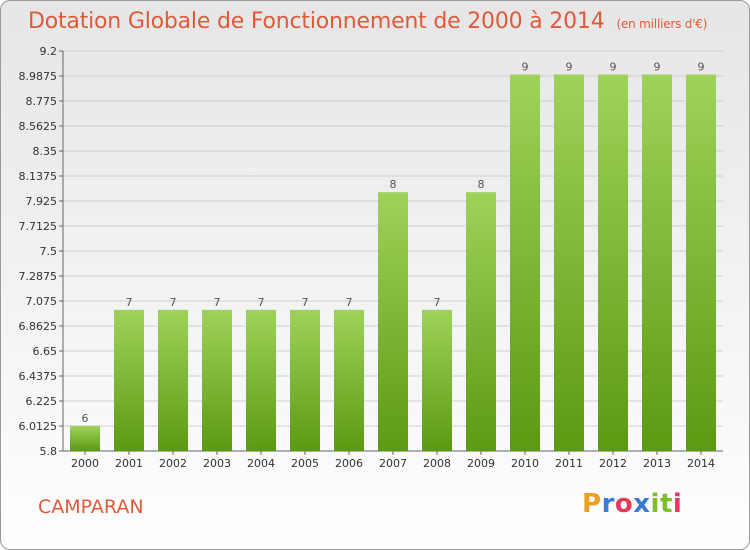  Describe the element at coordinates (569, 67) in the screenshot. I see `data-label-2011: 9` at that location.